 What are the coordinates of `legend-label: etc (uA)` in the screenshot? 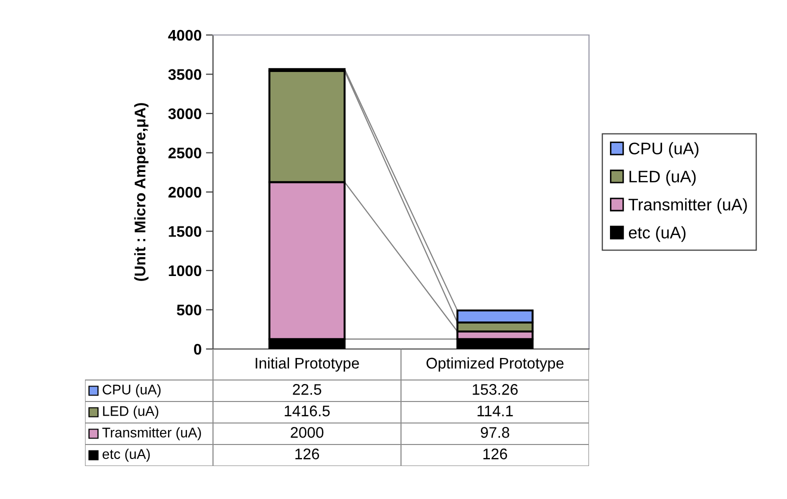 It's located at (657, 234).